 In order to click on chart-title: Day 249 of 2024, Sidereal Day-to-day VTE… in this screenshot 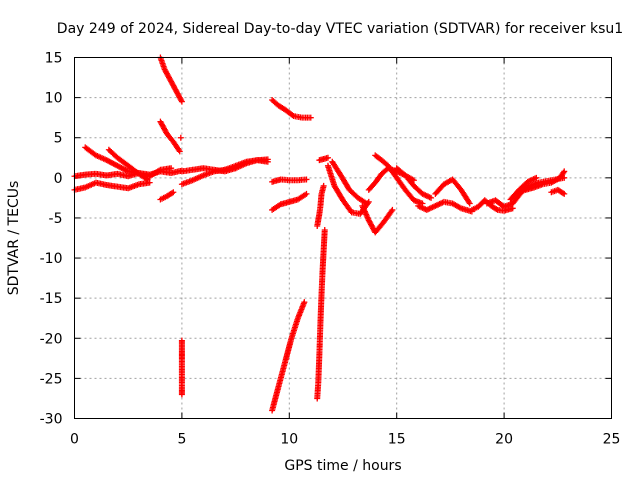, I will do `click(340, 29)`.